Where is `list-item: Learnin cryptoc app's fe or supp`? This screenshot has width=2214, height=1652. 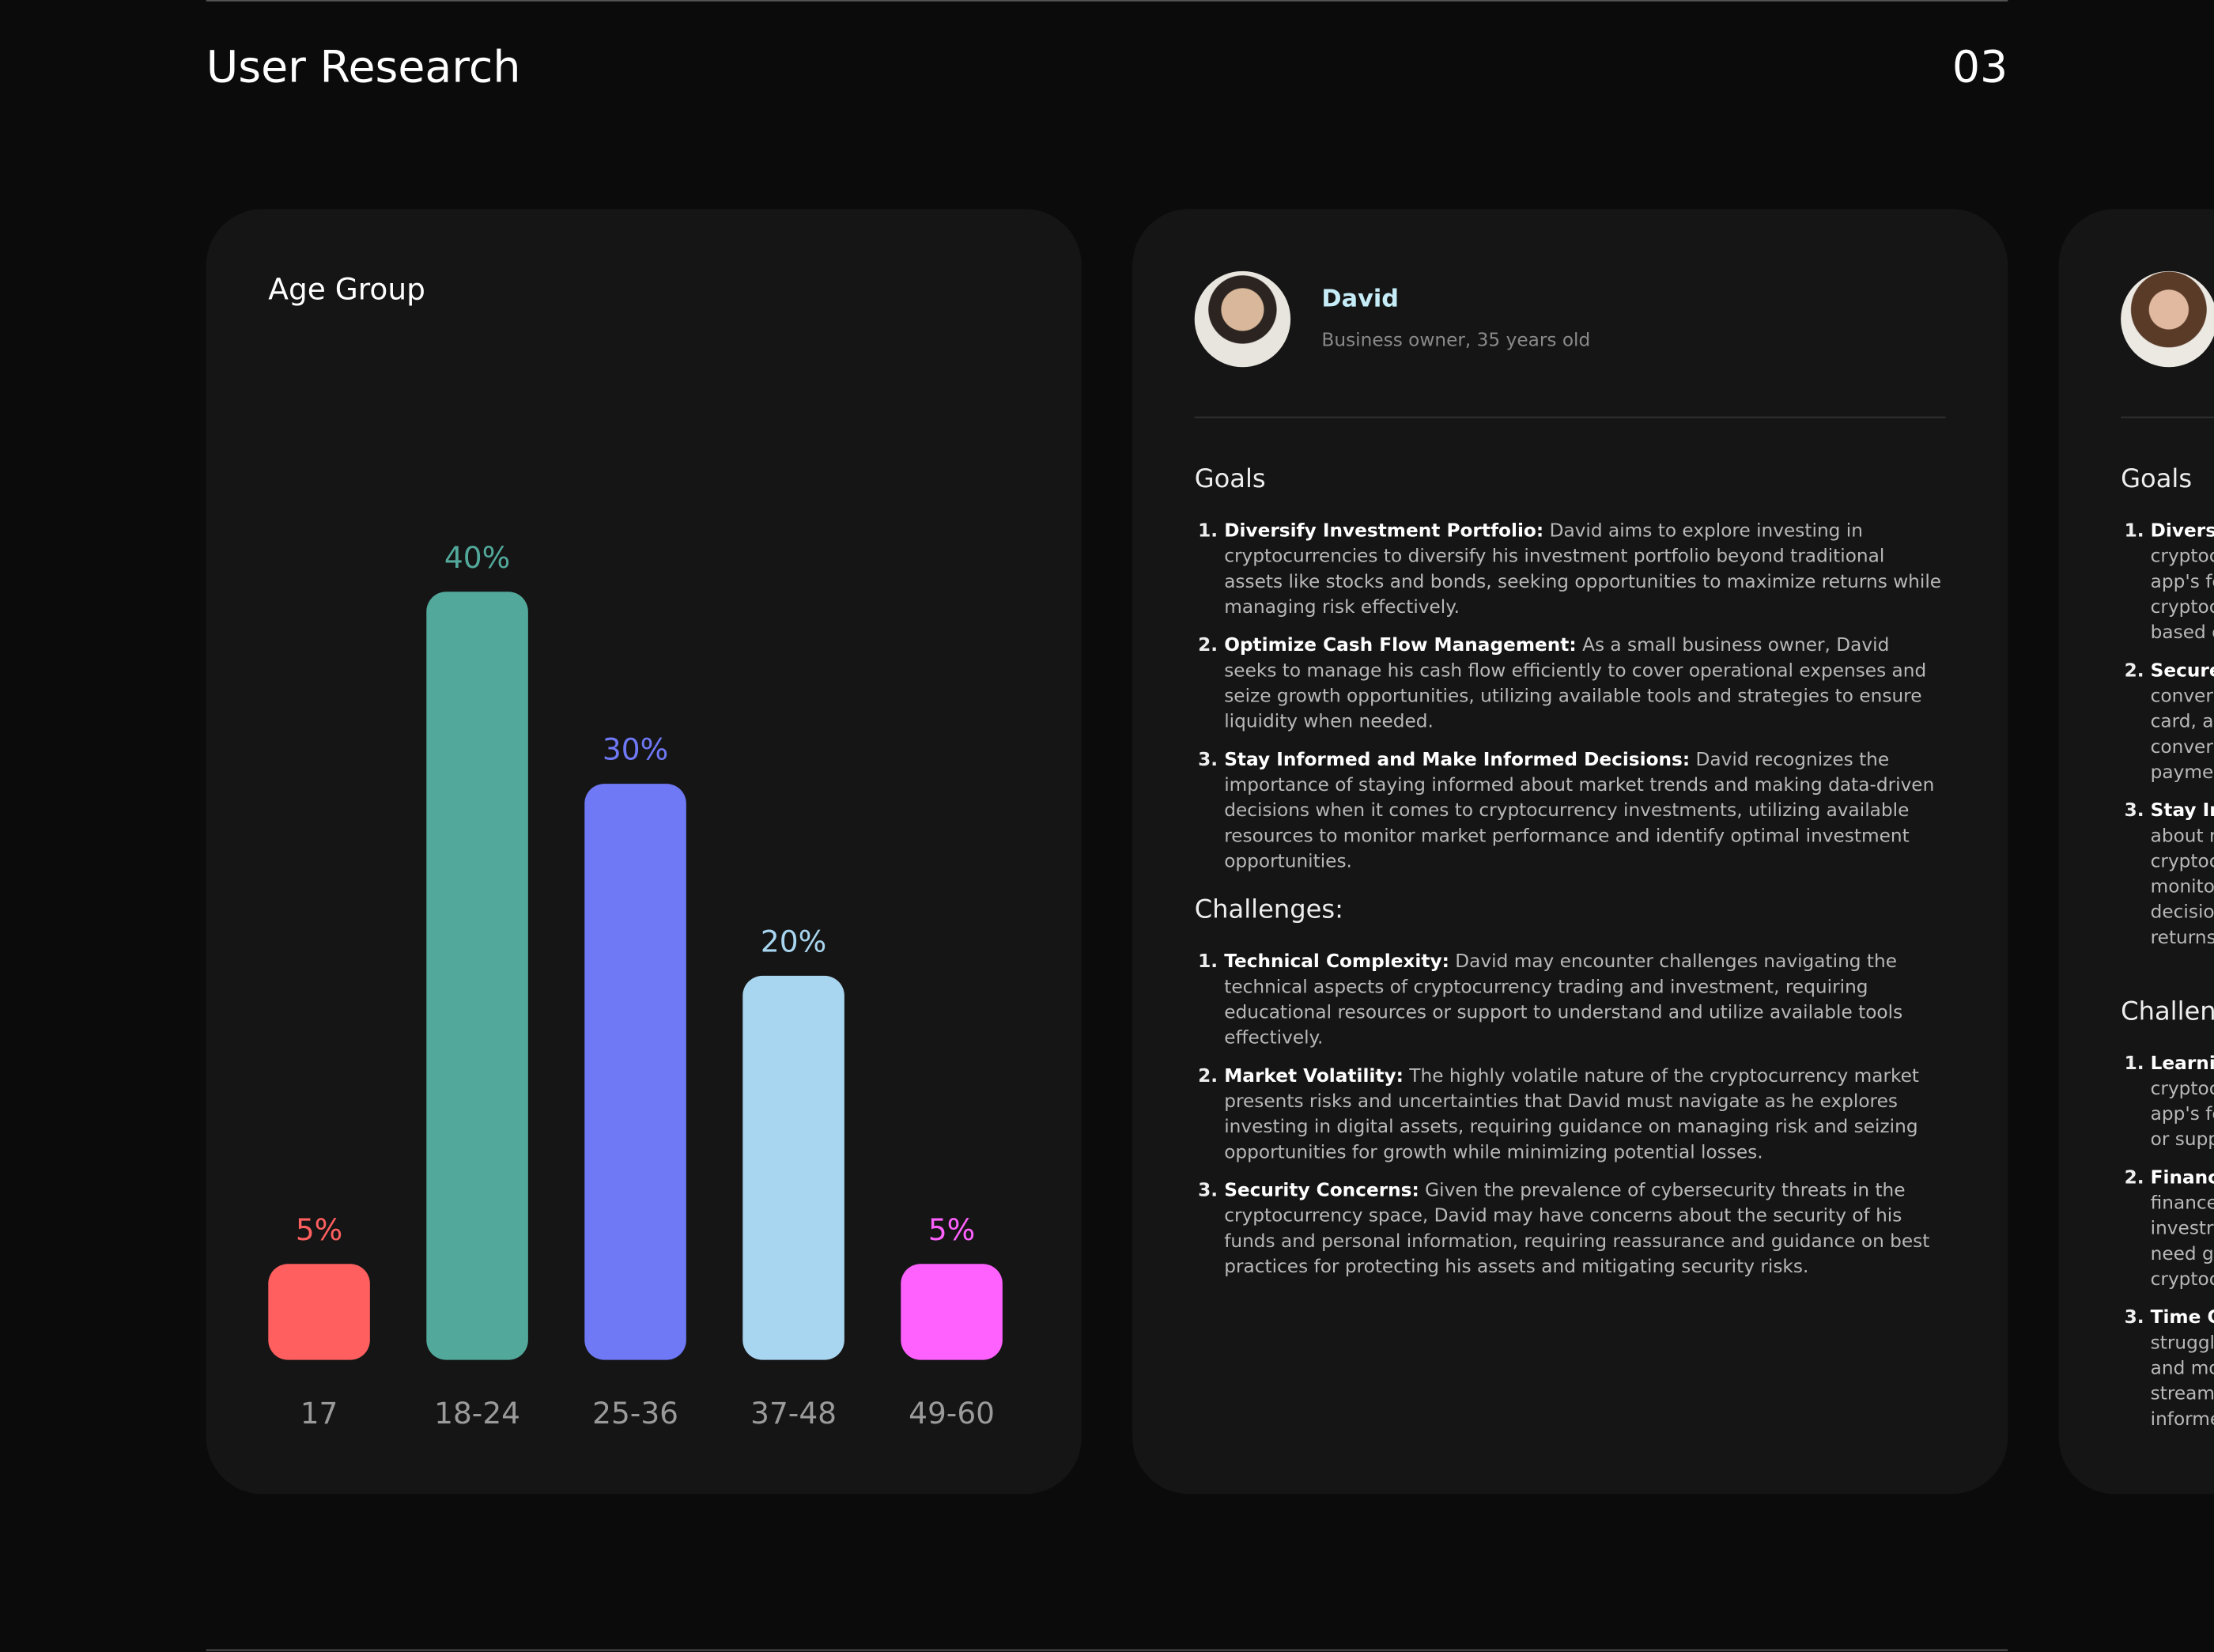
list-item: Learnin cryptoc app's fe or supp is located at coordinates (2182, 1103).